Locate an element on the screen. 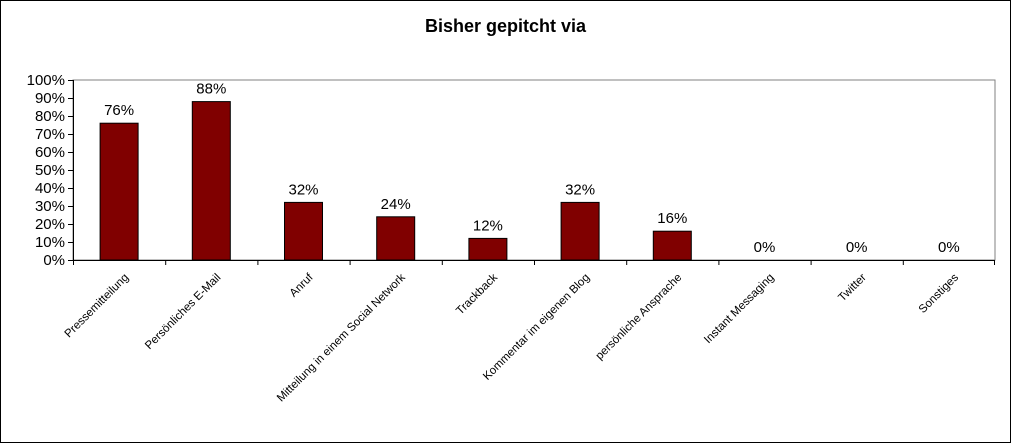  x-tick-label: Persönliches E-Mail is located at coordinates (183, 312).